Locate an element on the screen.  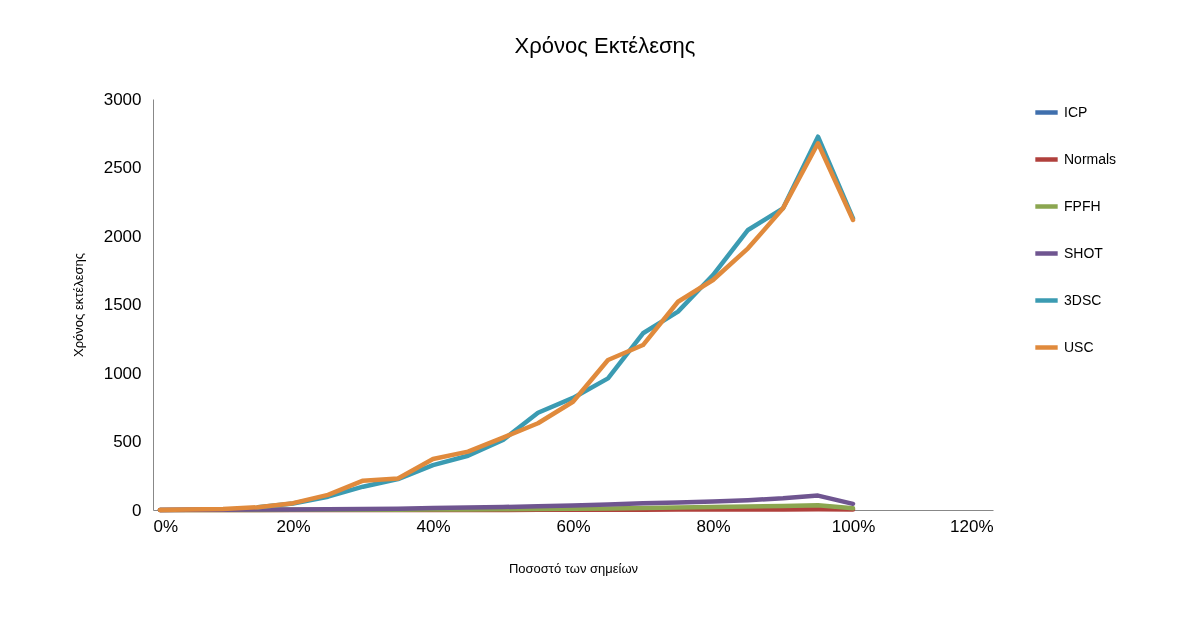
chart-title: Χρόνος Εκτέλεσης is located at coordinates (605, 45).